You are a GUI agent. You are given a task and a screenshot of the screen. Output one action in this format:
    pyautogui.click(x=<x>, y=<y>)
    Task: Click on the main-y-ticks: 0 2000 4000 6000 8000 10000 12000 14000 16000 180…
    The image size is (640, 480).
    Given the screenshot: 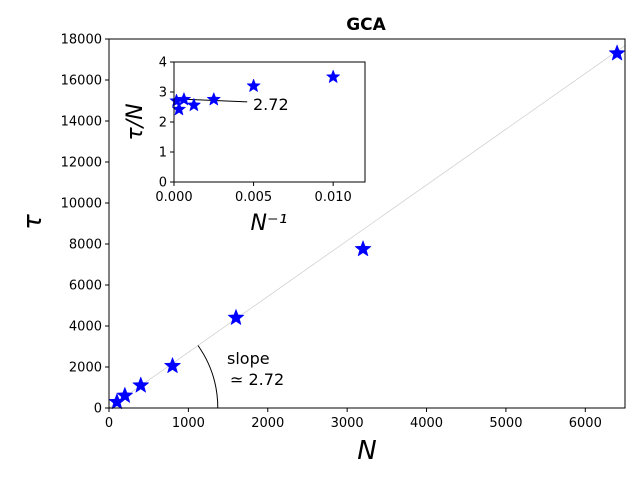 What is the action you would take?
    pyautogui.click(x=85, y=225)
    